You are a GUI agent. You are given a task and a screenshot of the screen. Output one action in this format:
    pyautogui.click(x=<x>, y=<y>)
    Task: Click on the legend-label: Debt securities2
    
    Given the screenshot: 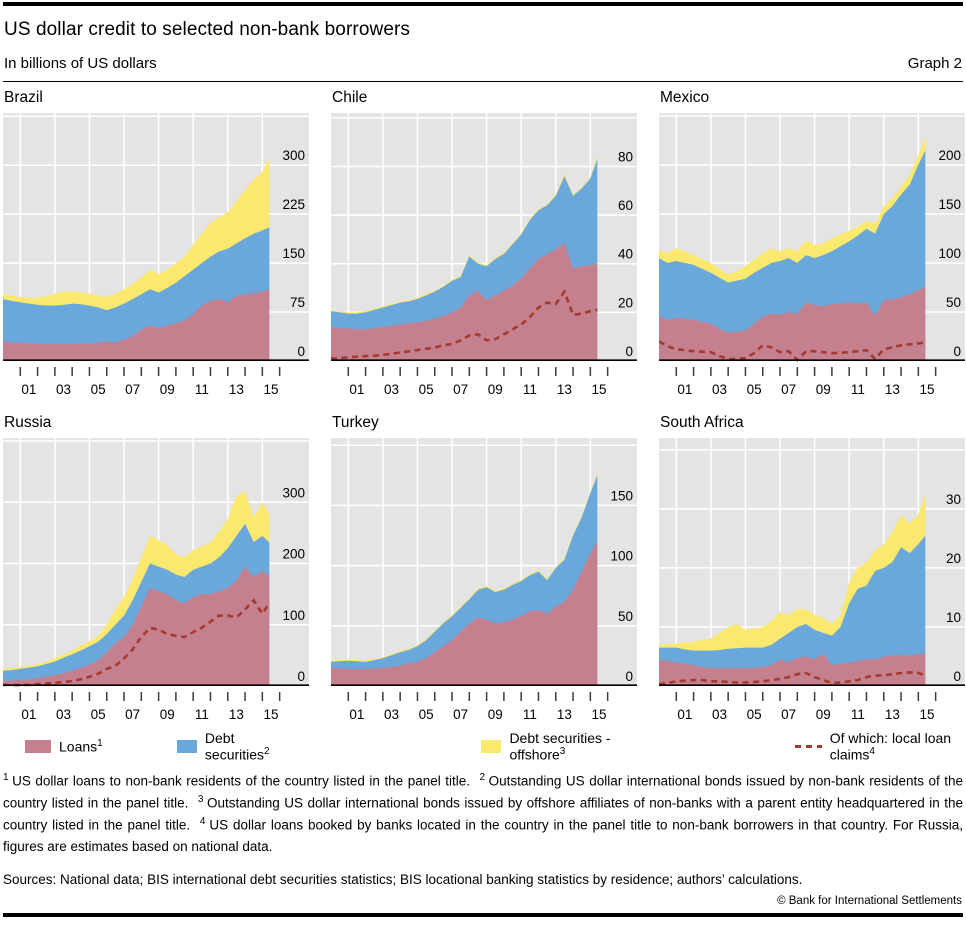 What is the action you would take?
    pyautogui.click(x=237, y=746)
    